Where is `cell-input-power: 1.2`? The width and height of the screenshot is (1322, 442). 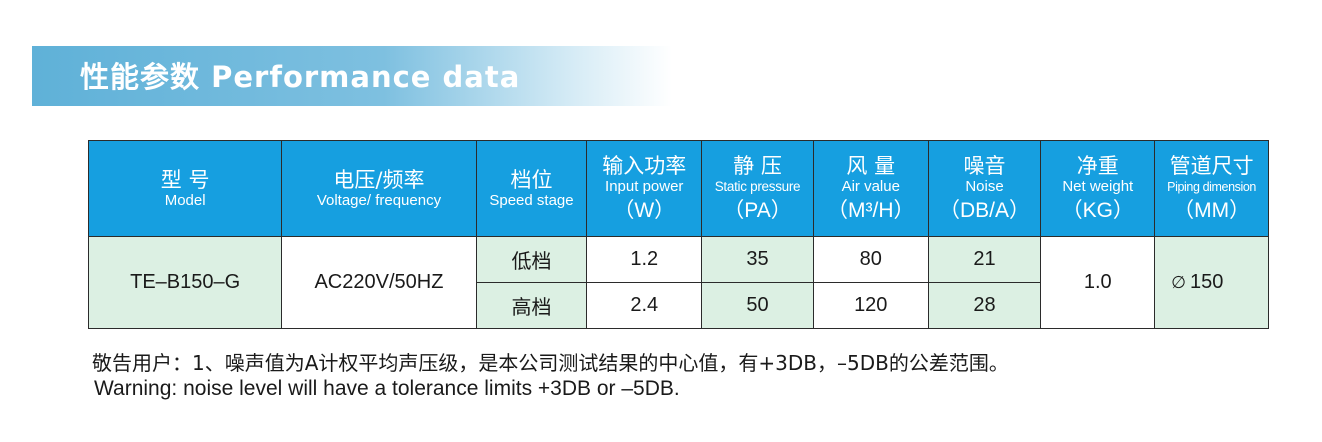
cell-input-power: 1.2 is located at coordinates (644, 259).